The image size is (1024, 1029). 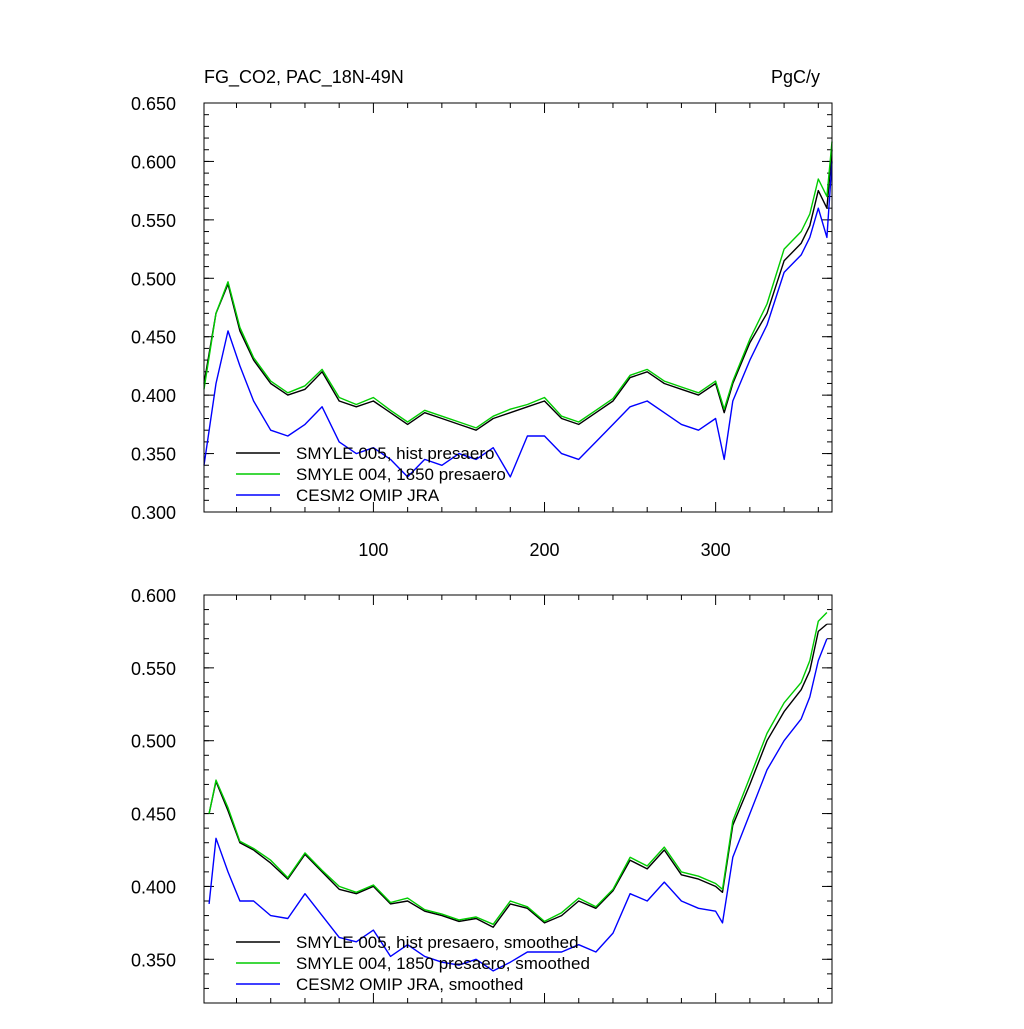 What do you see at coordinates (544, 550) in the screenshot?
I see `x-tick-label: 200` at bounding box center [544, 550].